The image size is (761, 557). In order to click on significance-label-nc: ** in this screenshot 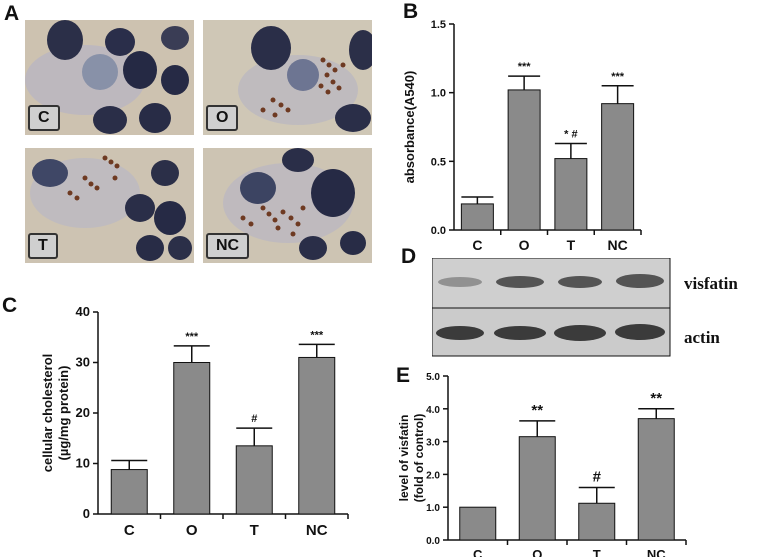, I will do `click(656, 398)`.